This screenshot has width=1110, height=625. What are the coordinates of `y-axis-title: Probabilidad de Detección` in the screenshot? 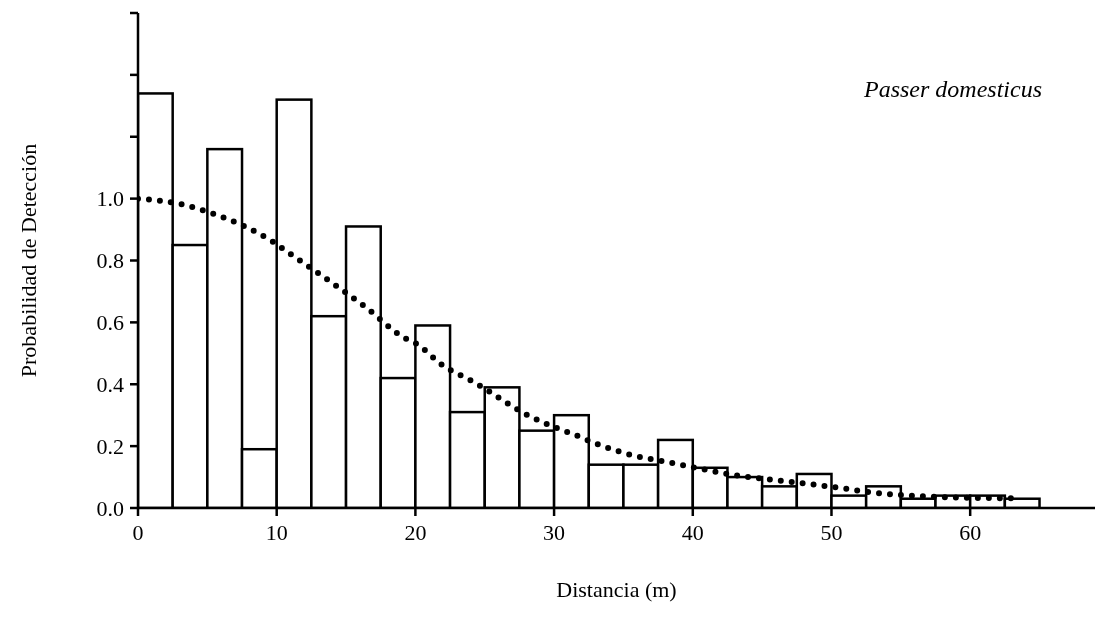 It's located at (28, 260).